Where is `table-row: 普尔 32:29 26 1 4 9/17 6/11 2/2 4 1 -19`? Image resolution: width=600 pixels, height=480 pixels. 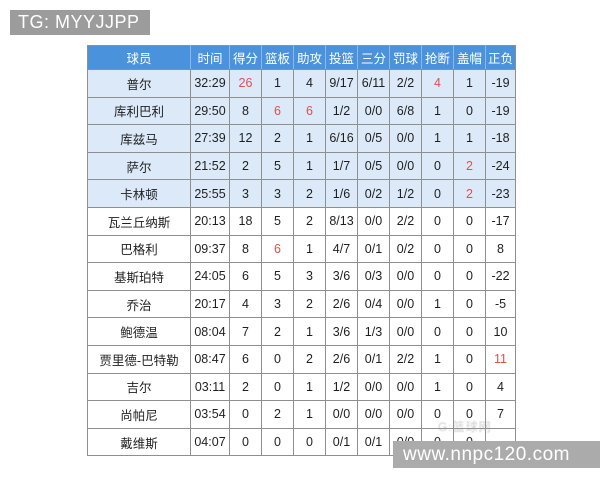
table-row: 普尔 32:29 26 1 4 9/17 6/11 2/2 4 1 -19 is located at coordinates (301, 83).